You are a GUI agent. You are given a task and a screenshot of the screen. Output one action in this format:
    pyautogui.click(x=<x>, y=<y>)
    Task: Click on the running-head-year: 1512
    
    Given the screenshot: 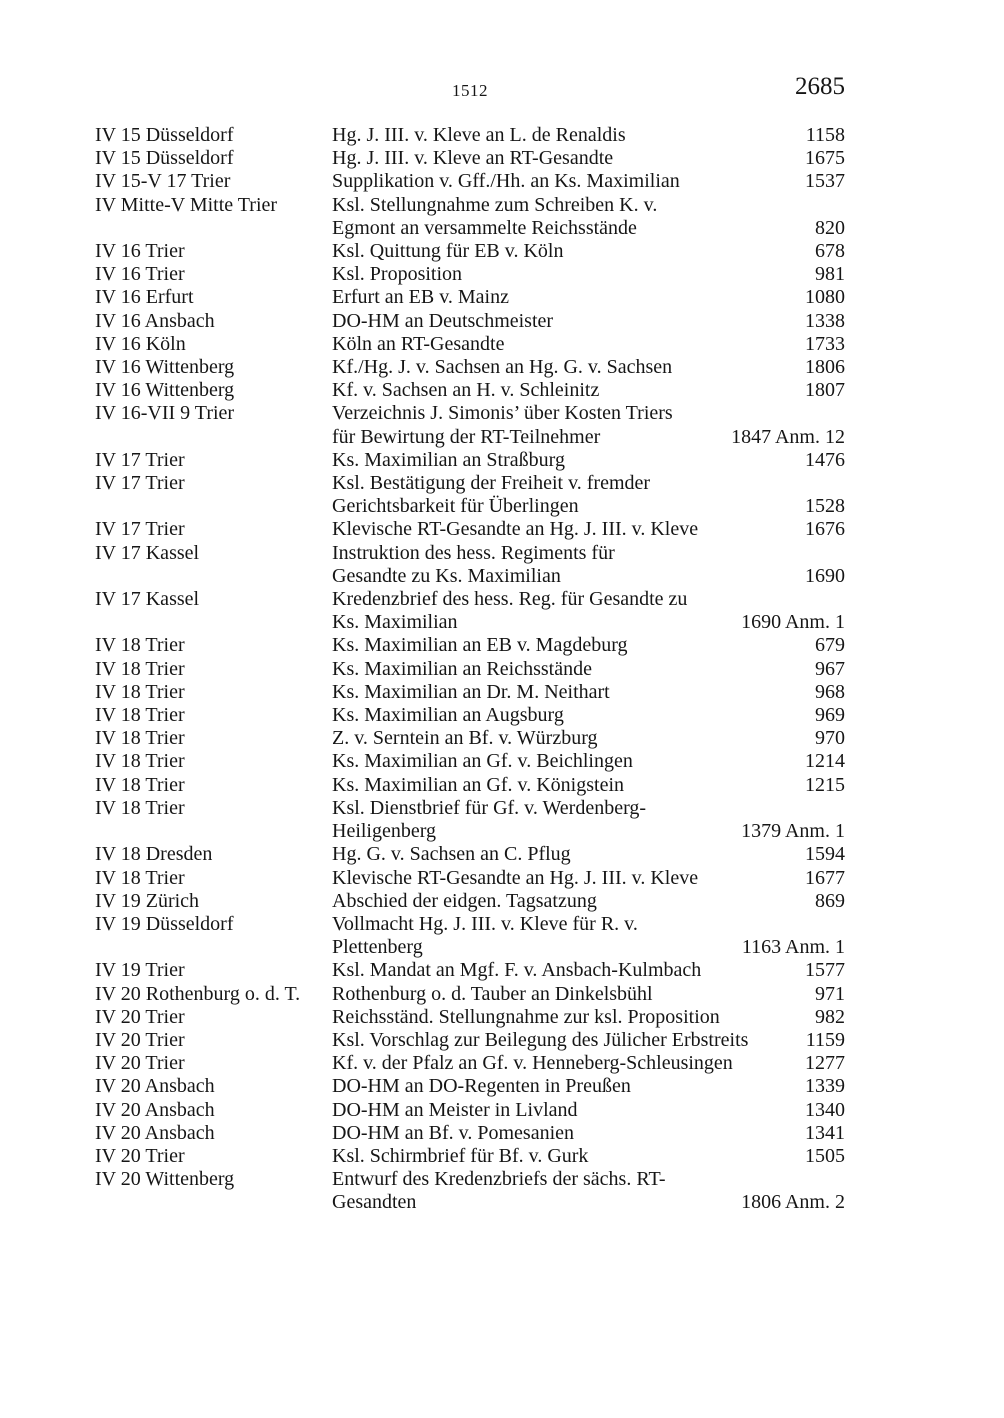 What is the action you would take?
    pyautogui.click(x=470, y=90)
    